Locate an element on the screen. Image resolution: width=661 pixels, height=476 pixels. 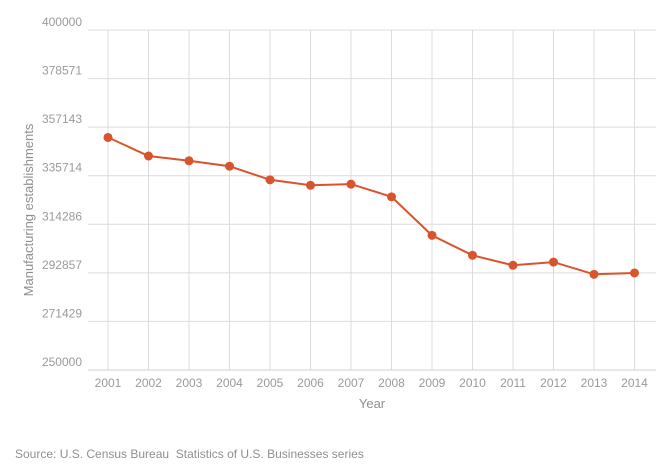
x-tick-label: 2002 is located at coordinates (148, 383).